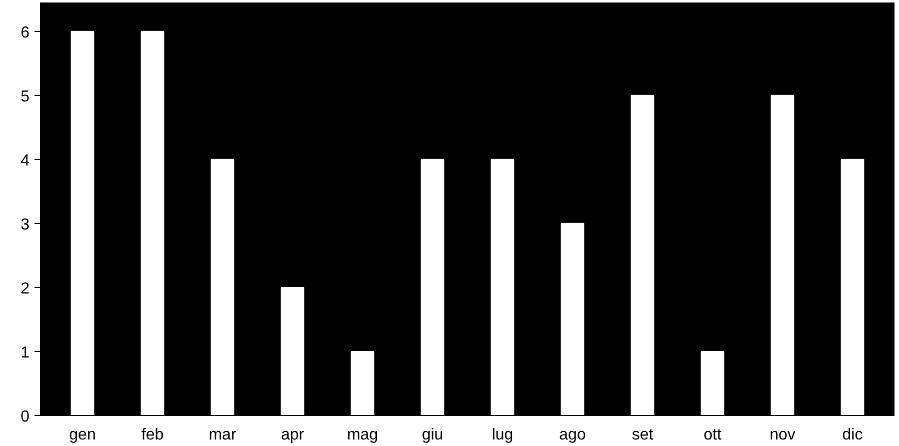 The image size is (899, 446). What do you see at coordinates (503, 435) in the screenshot?
I see `x-tick-label: lug` at bounding box center [503, 435].